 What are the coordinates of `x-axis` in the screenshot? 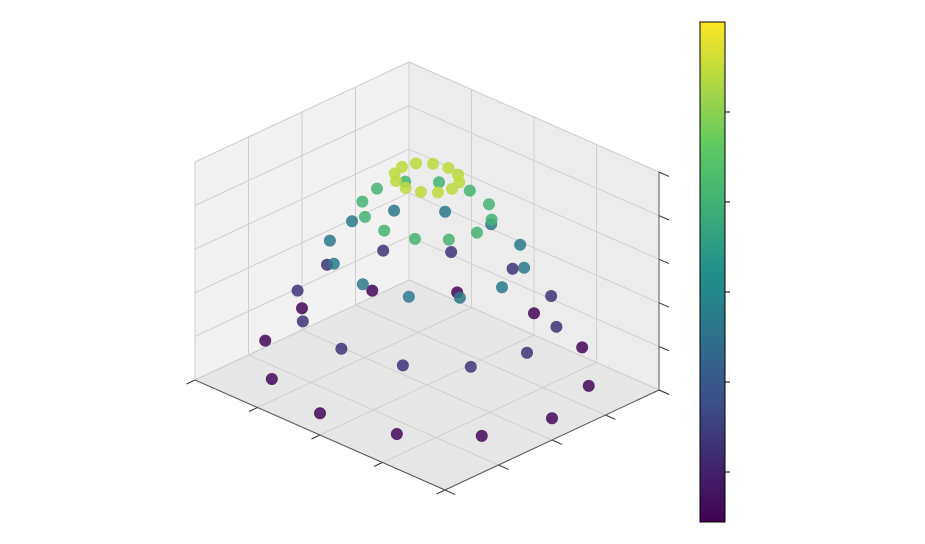 It's located at (320, 435).